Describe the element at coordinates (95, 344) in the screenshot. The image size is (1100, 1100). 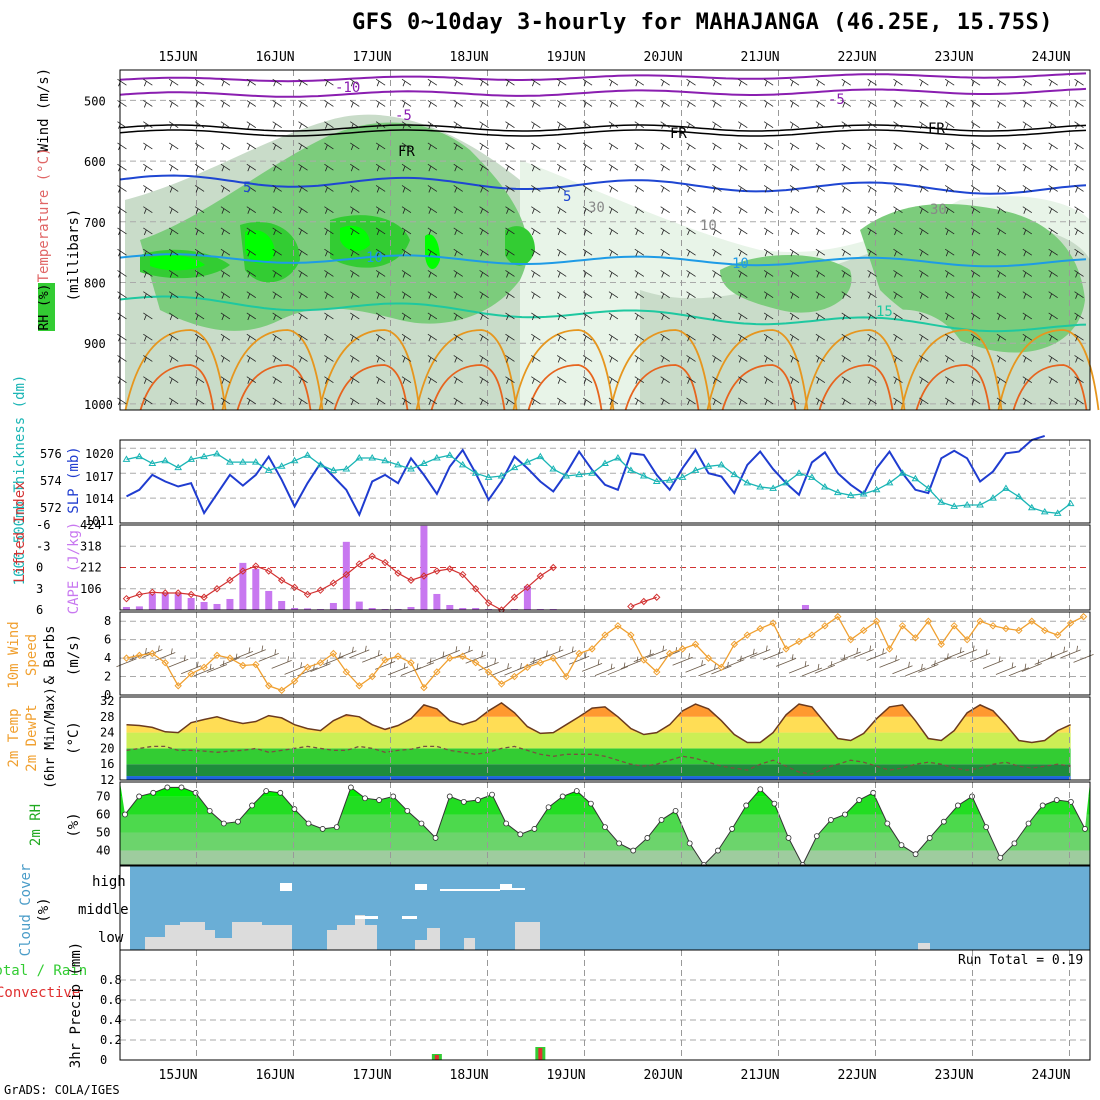
I see `pressure-tick: 900` at that location.